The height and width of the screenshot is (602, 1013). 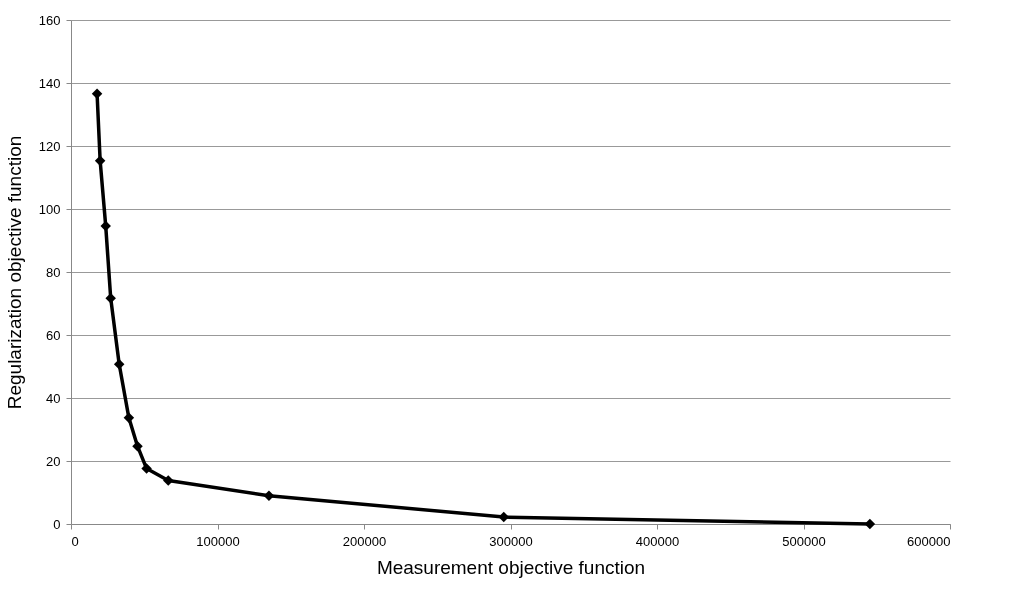 I want to click on y-tick-label: 60, so click(x=53, y=335).